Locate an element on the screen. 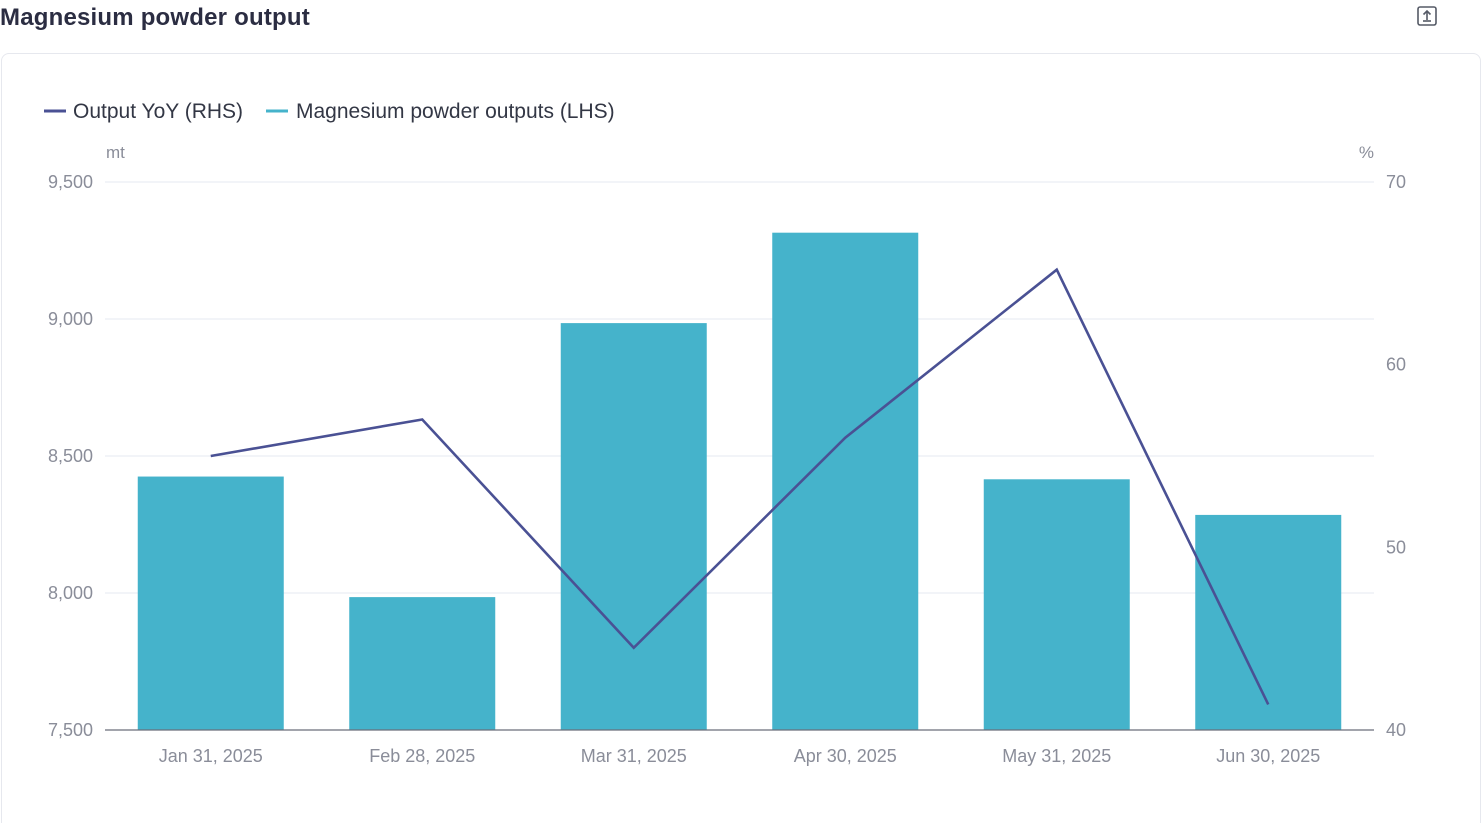  right-tick-label: 70 is located at coordinates (1396, 182).